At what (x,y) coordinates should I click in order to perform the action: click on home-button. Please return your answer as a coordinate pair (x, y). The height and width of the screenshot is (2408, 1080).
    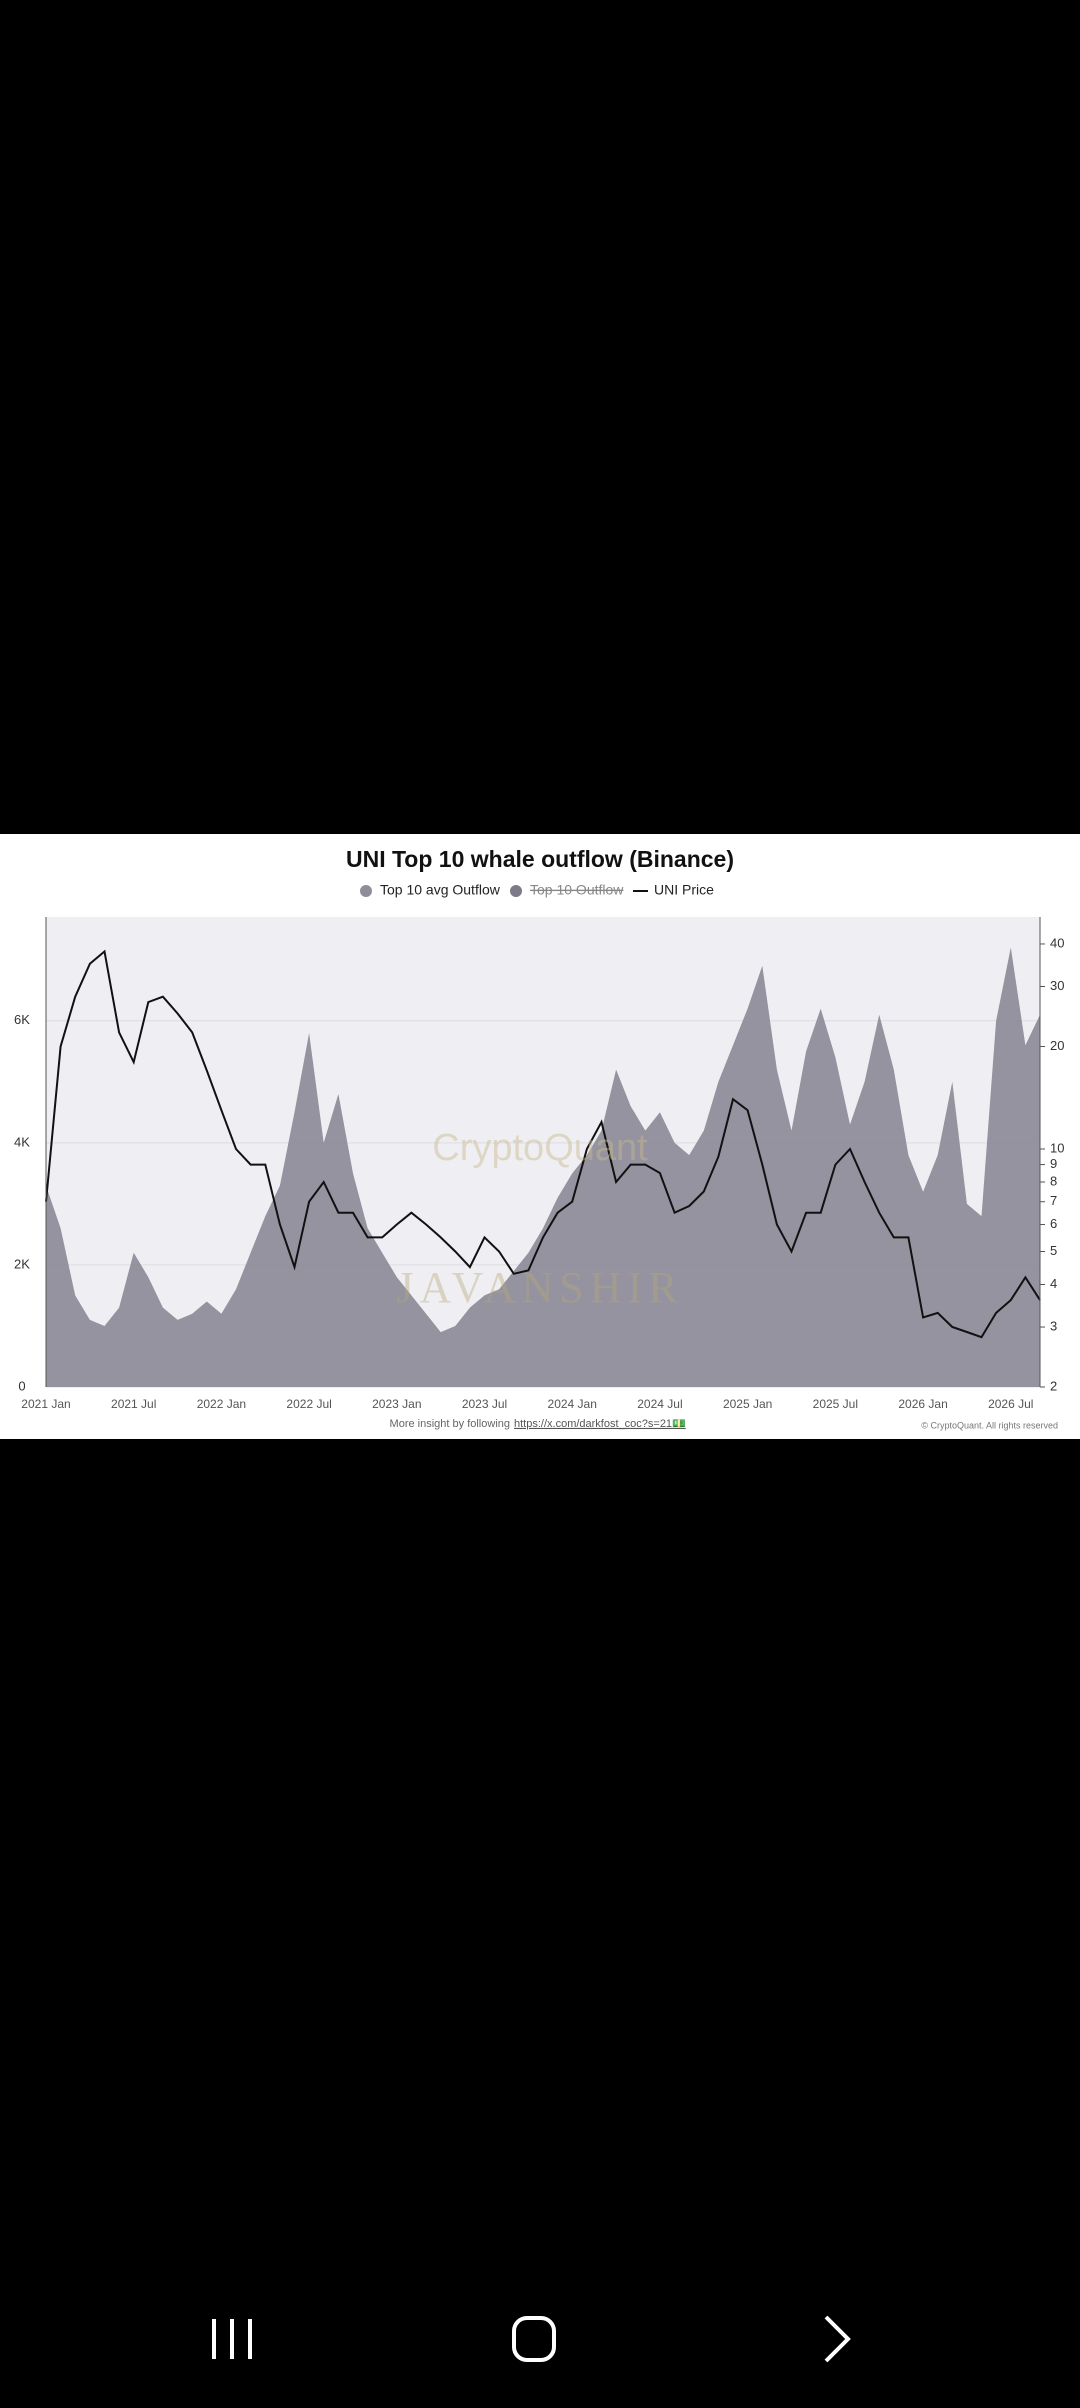
    Looking at the image, I should click on (534, 2339).